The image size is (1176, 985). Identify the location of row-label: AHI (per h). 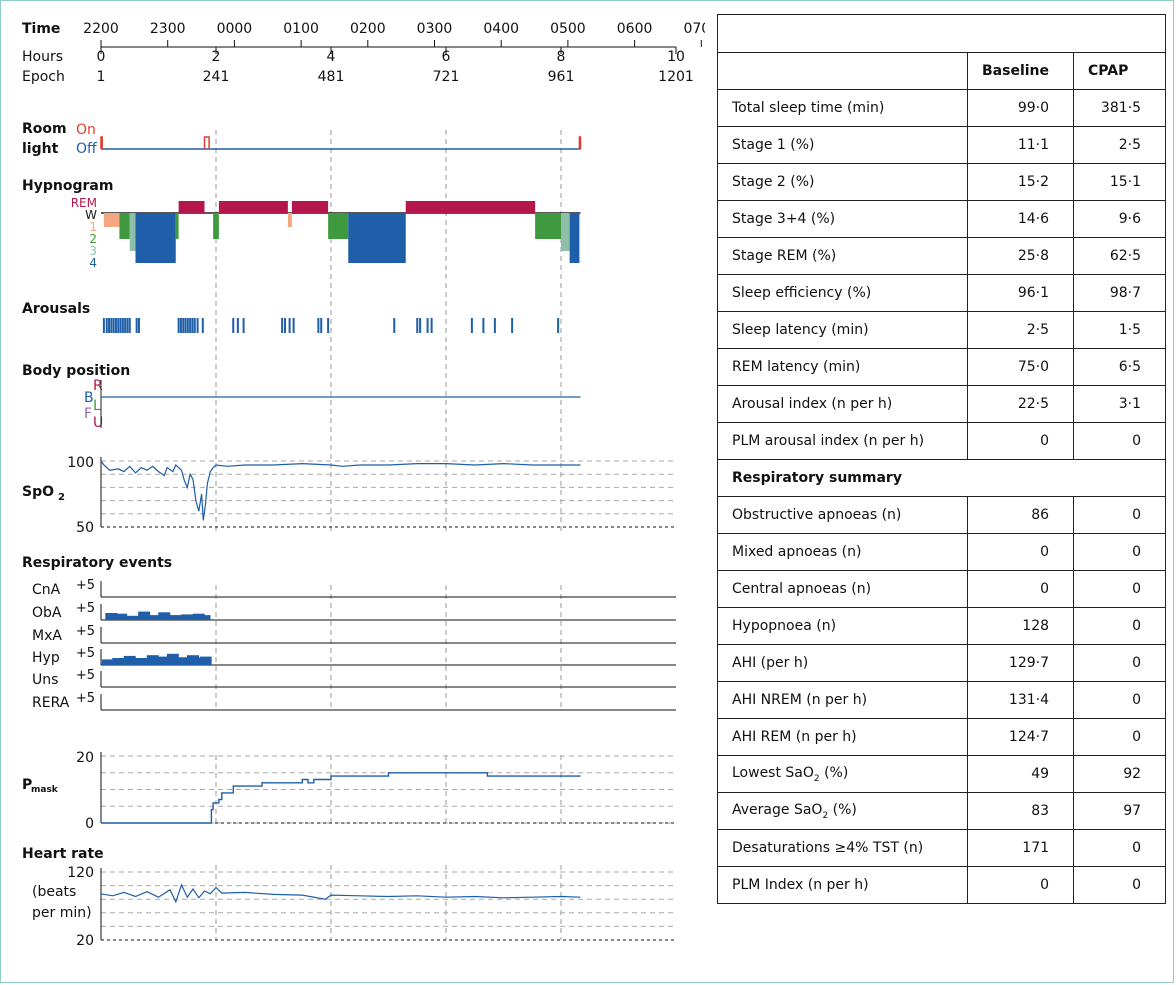
(842, 663).